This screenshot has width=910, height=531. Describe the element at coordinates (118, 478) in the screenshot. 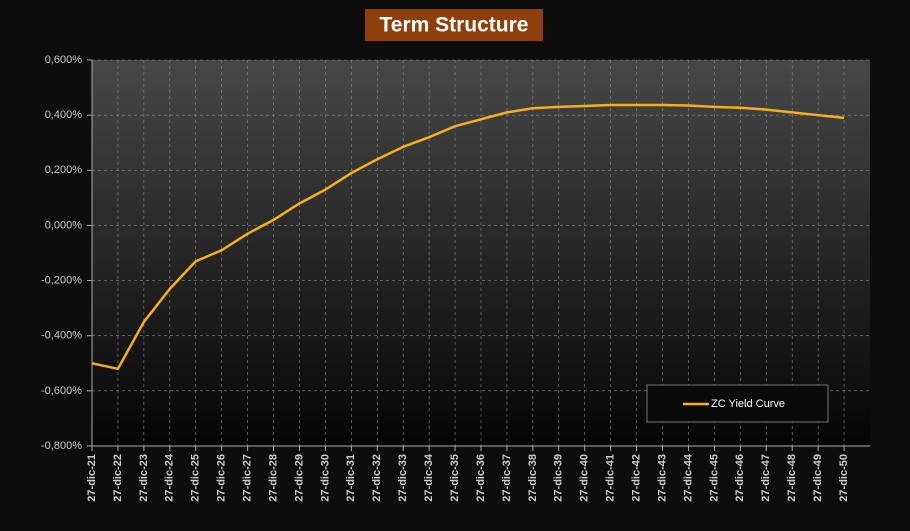

I see `x-tick-label: 27-dic-22` at that location.